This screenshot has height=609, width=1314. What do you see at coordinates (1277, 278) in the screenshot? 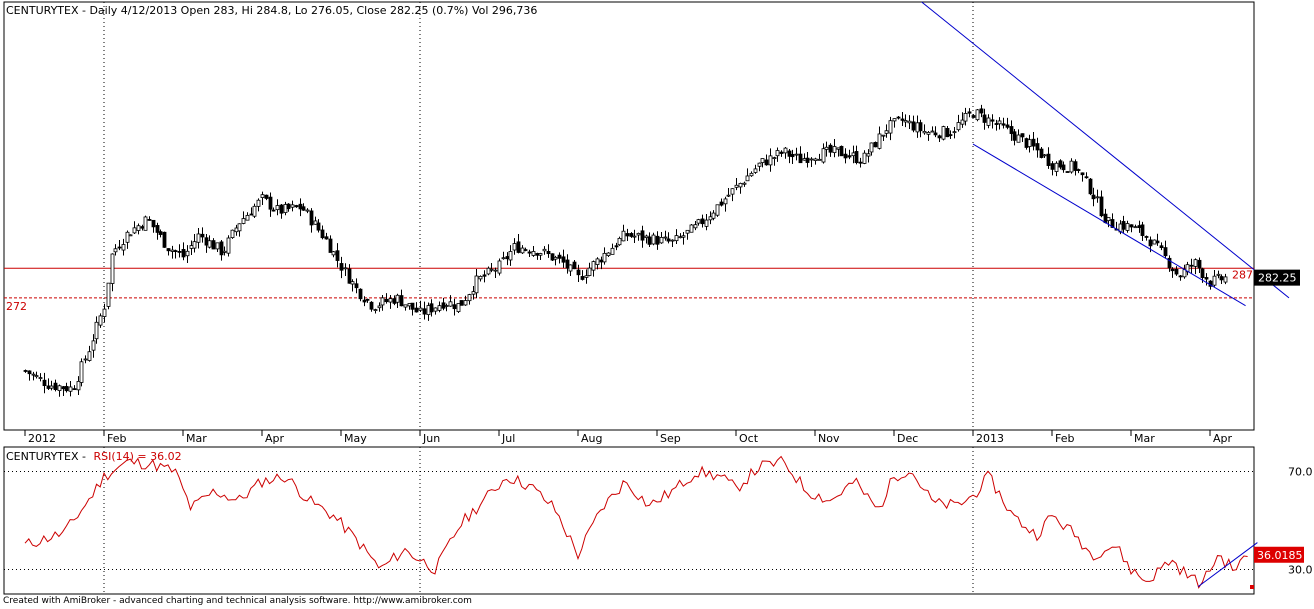
I see `price-last-value-badge: 282.25` at bounding box center [1277, 278].